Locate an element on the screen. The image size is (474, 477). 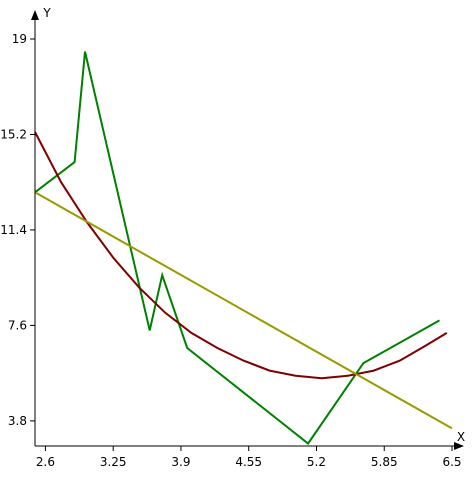
x-tick-label: 5.2 is located at coordinates (316, 462).